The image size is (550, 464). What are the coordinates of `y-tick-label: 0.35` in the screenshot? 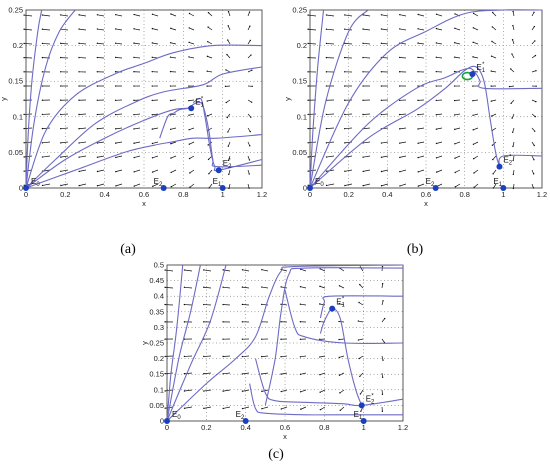 It's located at (156, 311).